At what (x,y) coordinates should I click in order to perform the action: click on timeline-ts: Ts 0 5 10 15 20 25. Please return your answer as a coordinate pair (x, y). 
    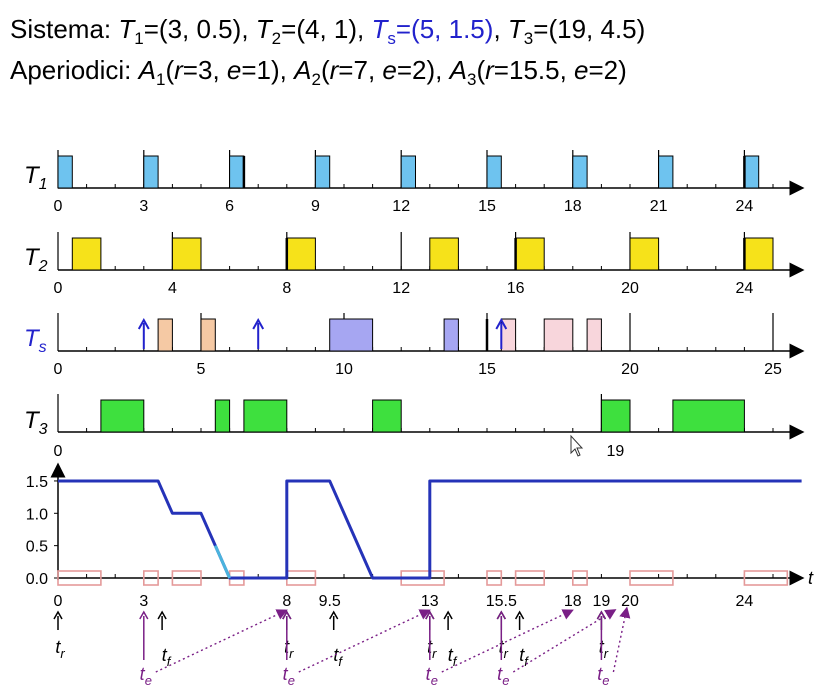
    Looking at the image, I should click on (414, 345).